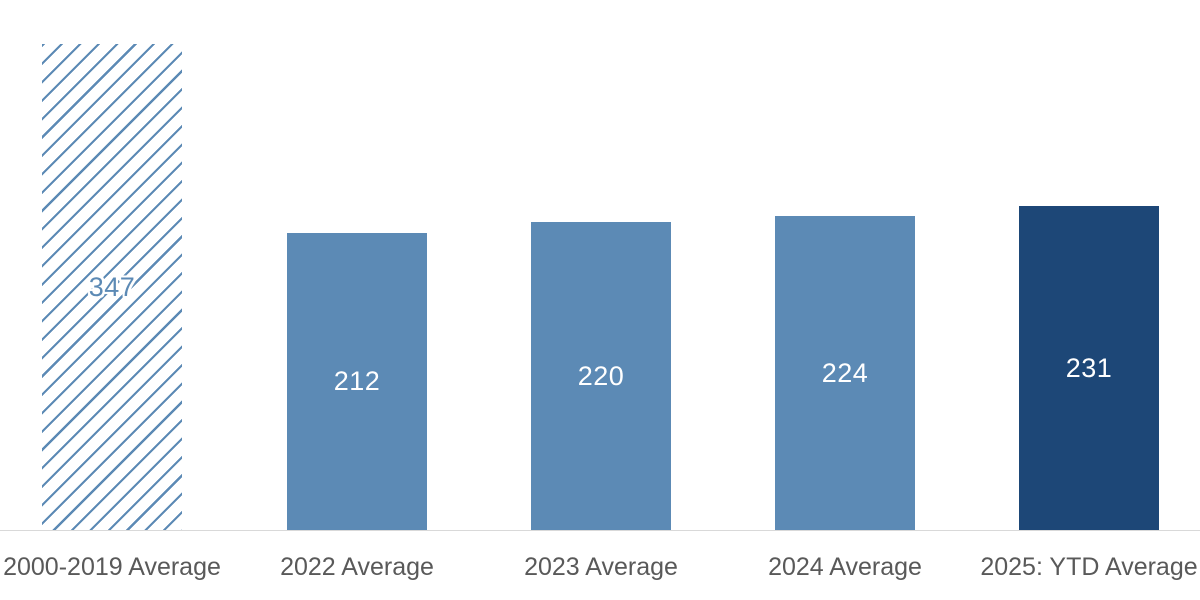 The height and width of the screenshot is (600, 1200). I want to click on bar-value-label: 212, so click(357, 381).